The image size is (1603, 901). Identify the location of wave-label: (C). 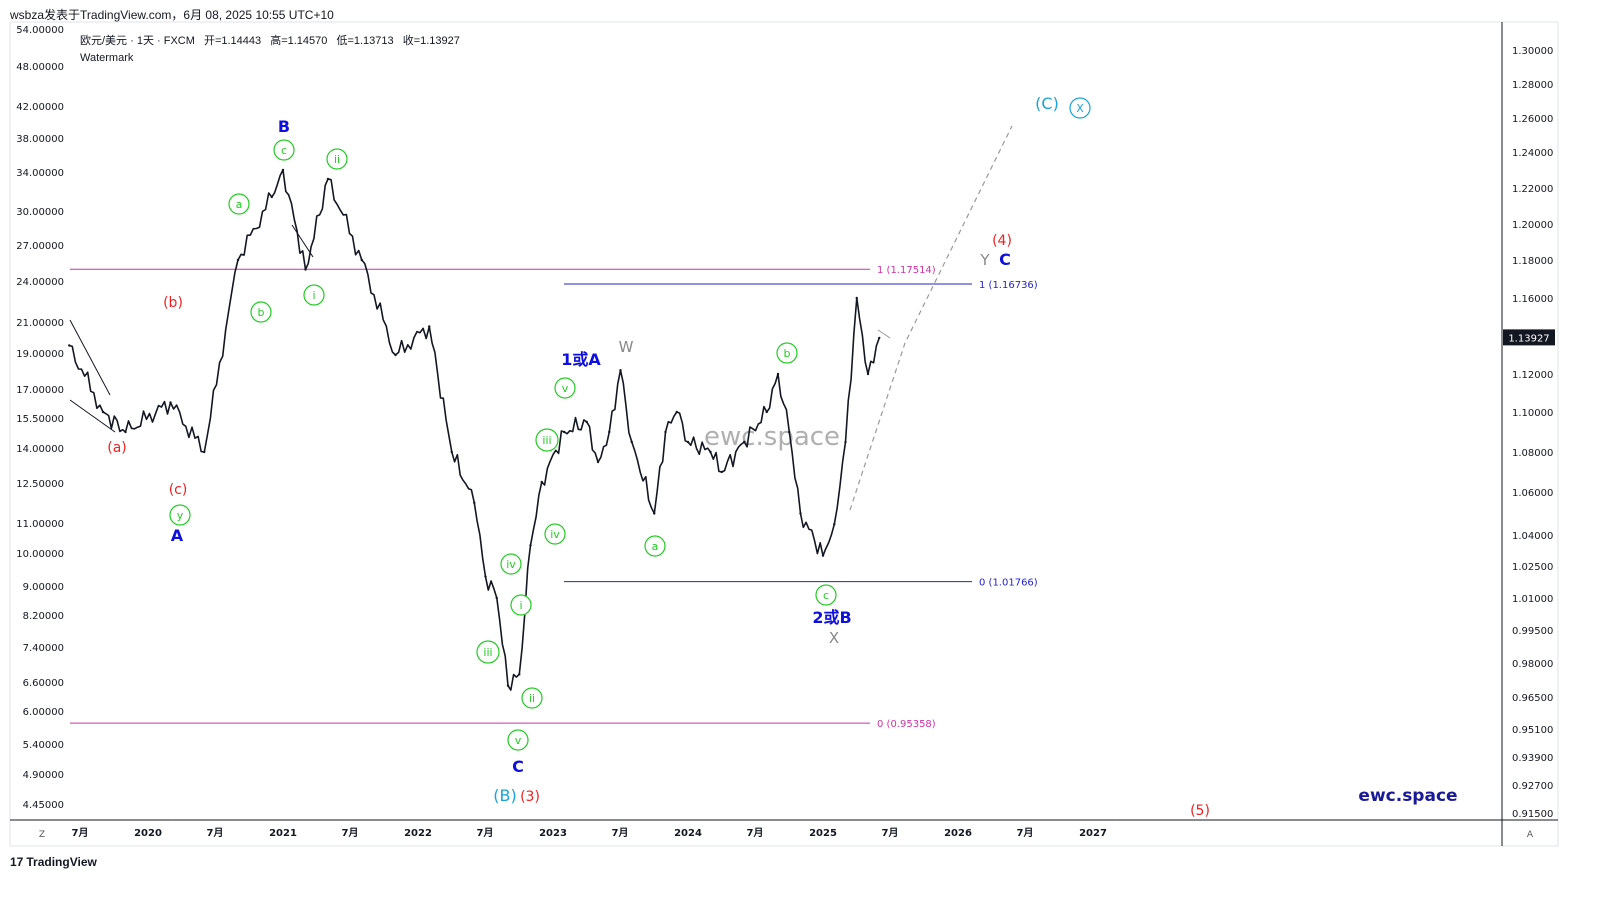
(1047, 103).